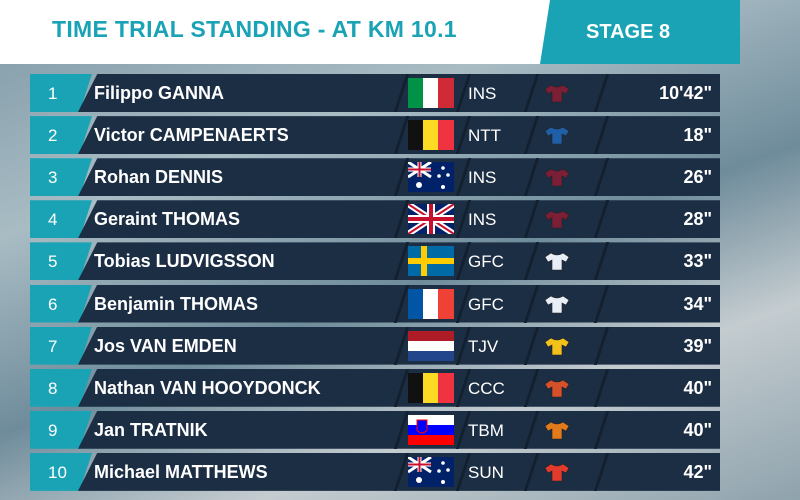  Describe the element at coordinates (254, 29) in the screenshot. I see `title: TIME TRIAL STANDING - AT KM 10.1` at that location.